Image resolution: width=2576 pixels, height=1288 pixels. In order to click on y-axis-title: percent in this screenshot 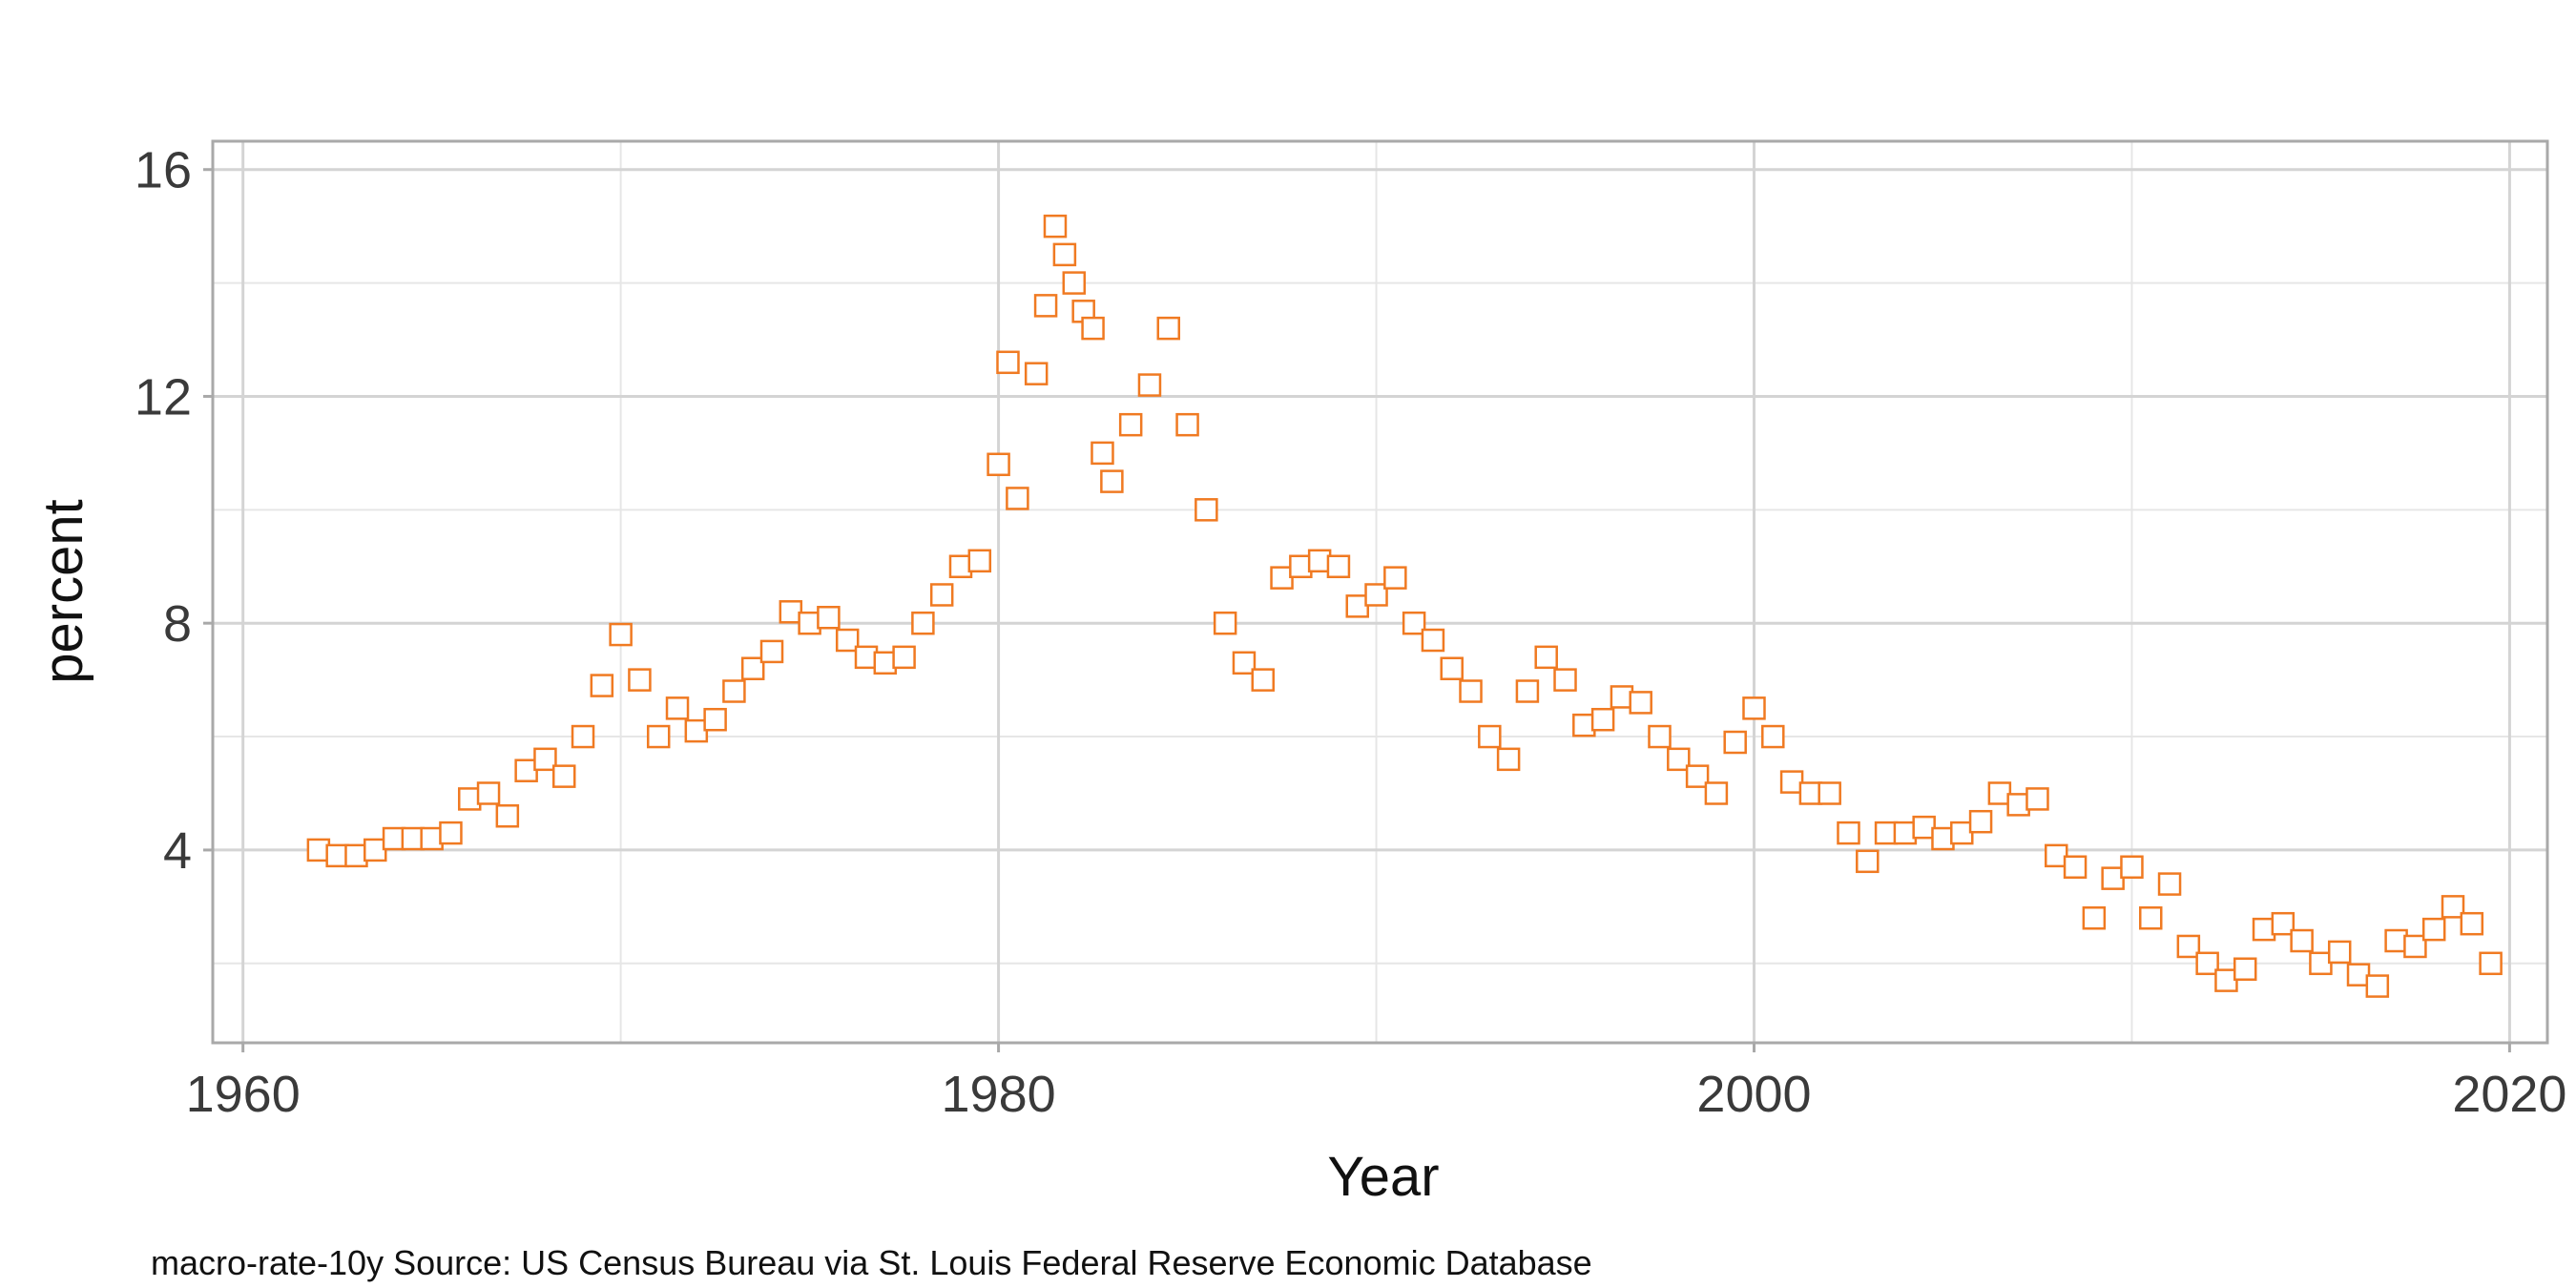, I will do `click(63, 591)`.